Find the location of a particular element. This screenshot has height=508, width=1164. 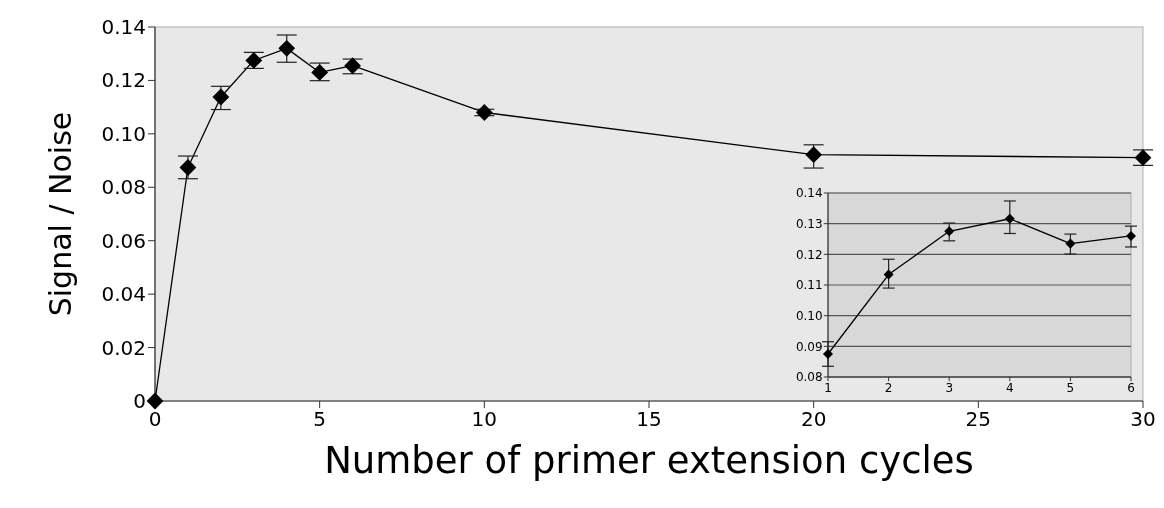

y-tick-label: 0.13 is located at coordinates (809, 223).